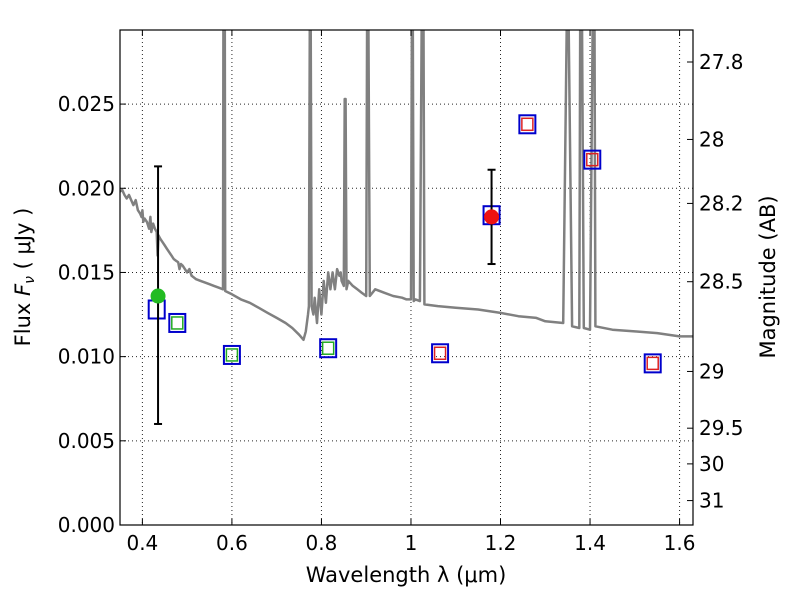 The image size is (800, 600). What do you see at coordinates (86, 357) in the screenshot?
I see `y-tick-label: 0.010` at bounding box center [86, 357].